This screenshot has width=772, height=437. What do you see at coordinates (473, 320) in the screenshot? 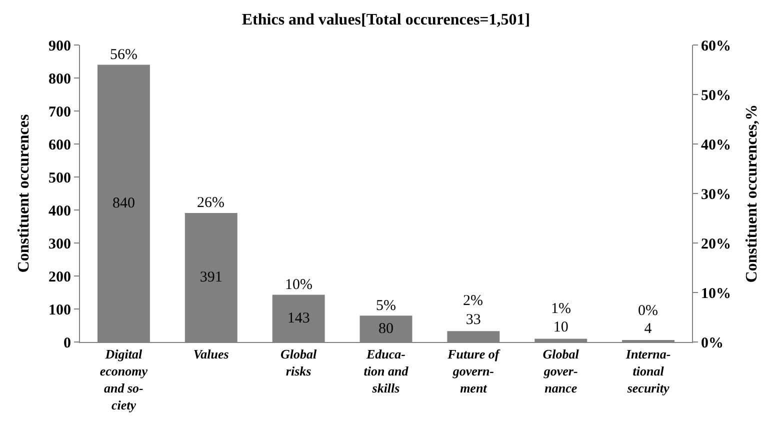
I see `data-label: 33` at bounding box center [473, 320].